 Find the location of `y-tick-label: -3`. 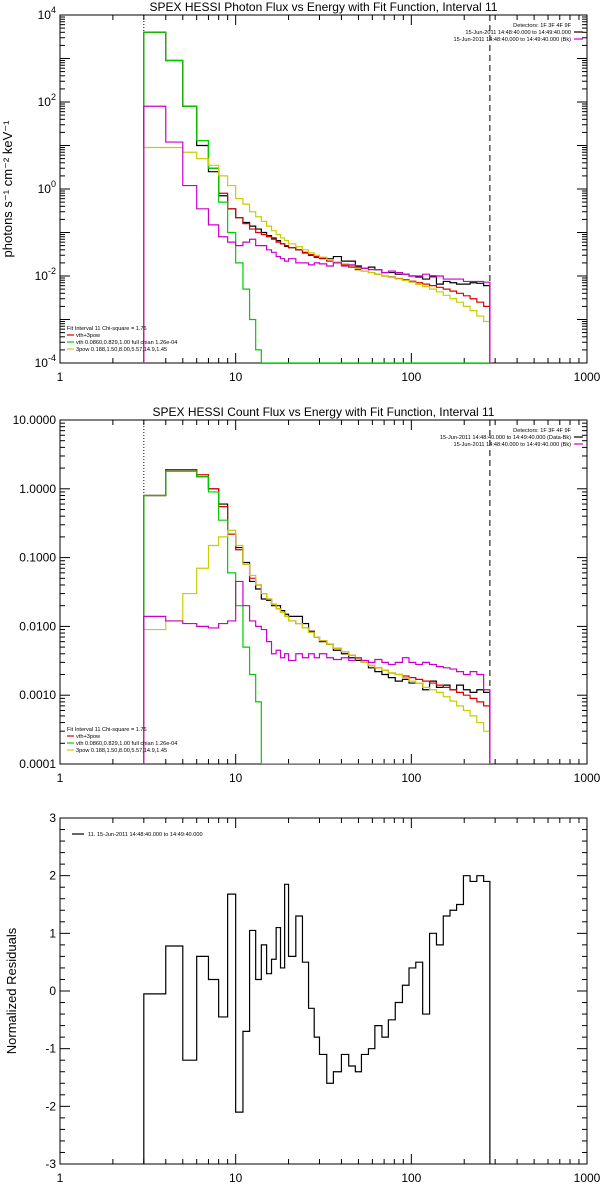

y-tick-label: -3 is located at coordinates (50, 1164).